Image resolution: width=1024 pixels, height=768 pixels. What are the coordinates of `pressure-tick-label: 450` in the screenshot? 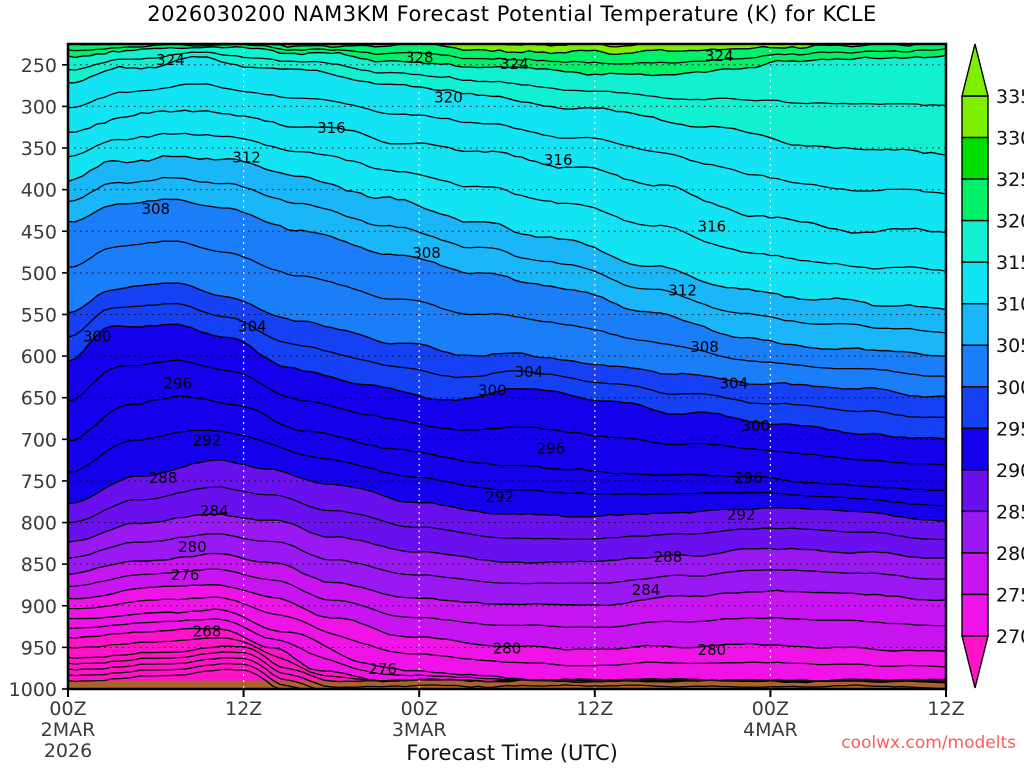 It's located at (39, 232).